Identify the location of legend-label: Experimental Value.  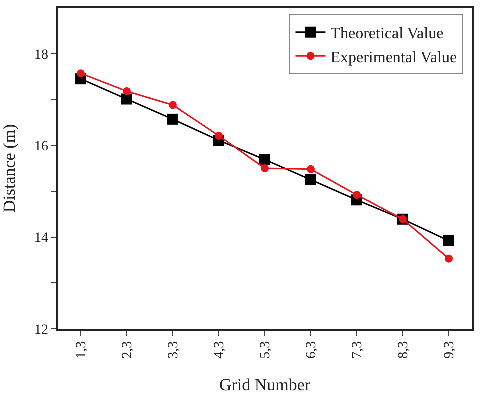
(394, 57).